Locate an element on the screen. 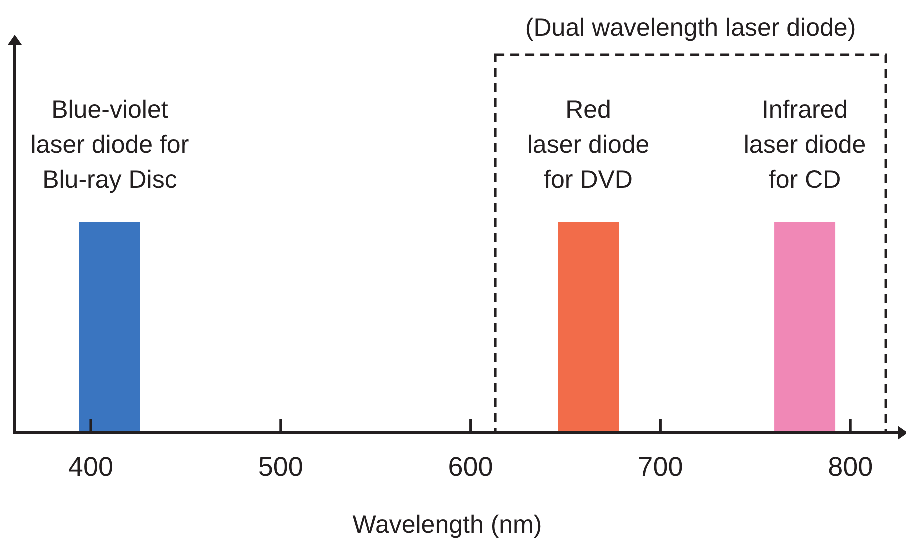 The width and height of the screenshot is (906, 546). text: (Dual wavelength laser diode) is located at coordinates (690, 28).